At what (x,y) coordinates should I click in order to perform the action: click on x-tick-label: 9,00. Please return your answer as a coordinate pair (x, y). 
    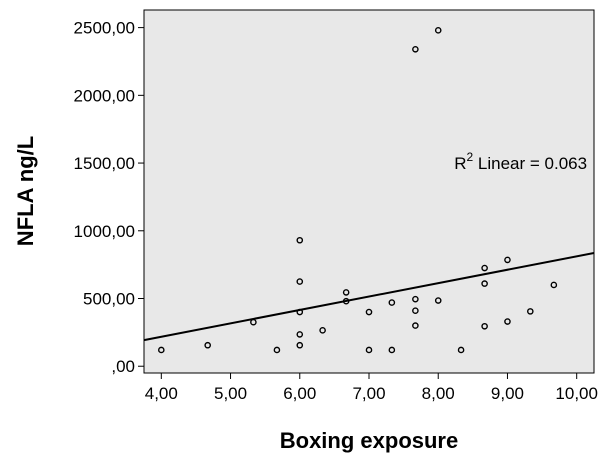
    Looking at the image, I should click on (507, 393).